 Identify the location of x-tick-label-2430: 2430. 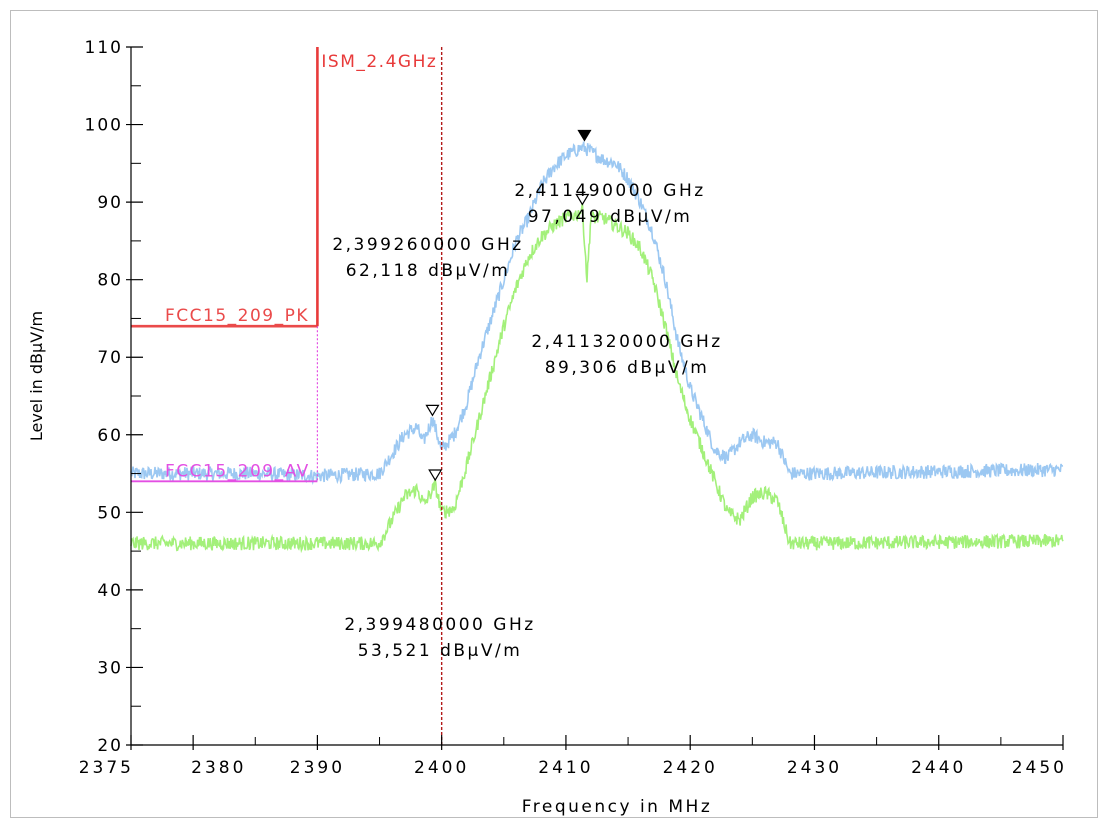
(814, 768).